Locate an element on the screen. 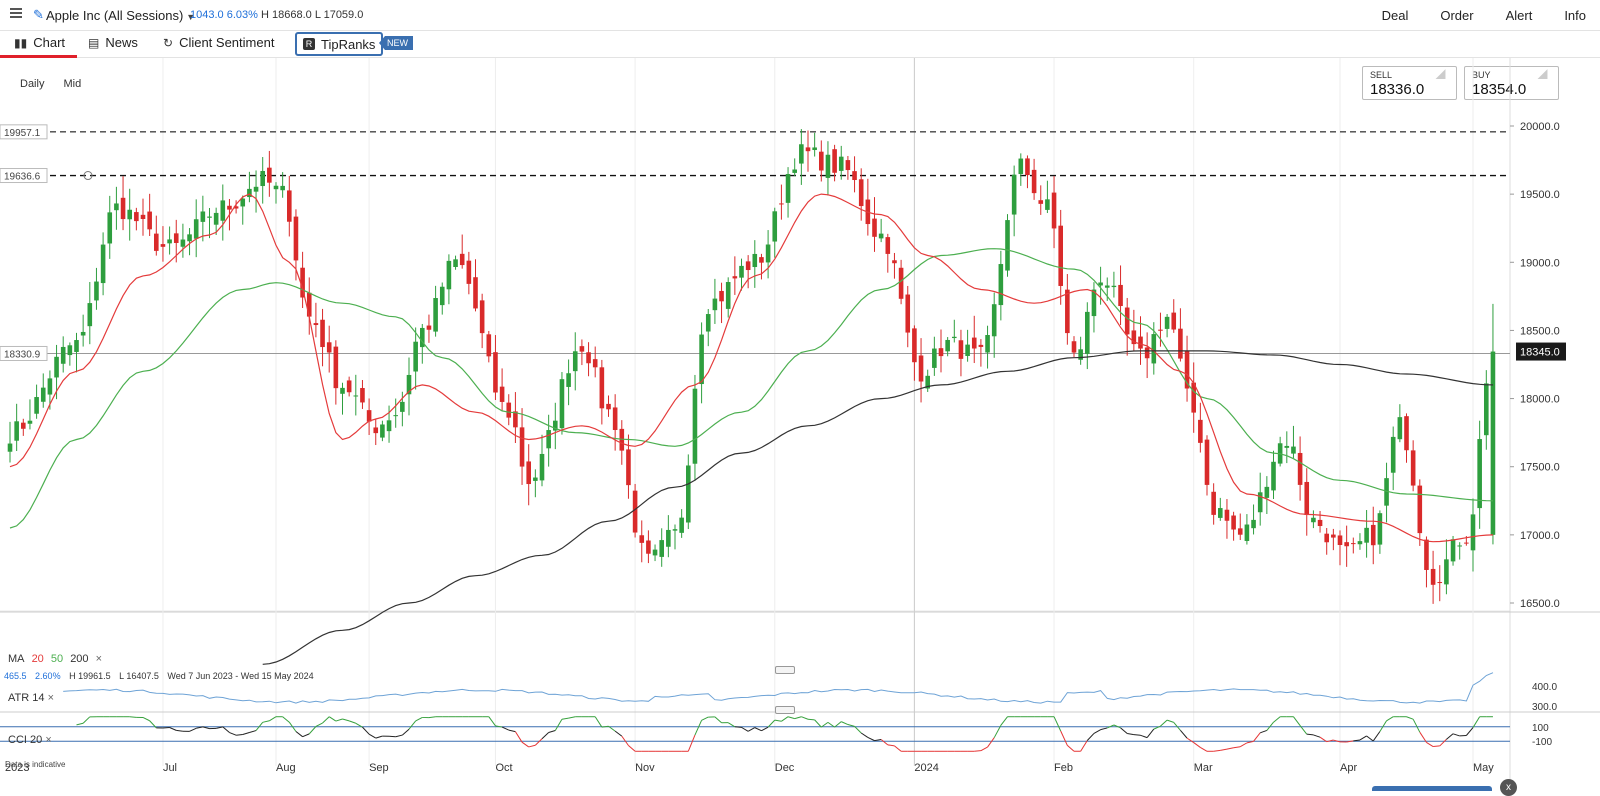 Image resolution: width=1600 pixels, height=796 pixels. pane-resize-handle is located at coordinates (785, 670).